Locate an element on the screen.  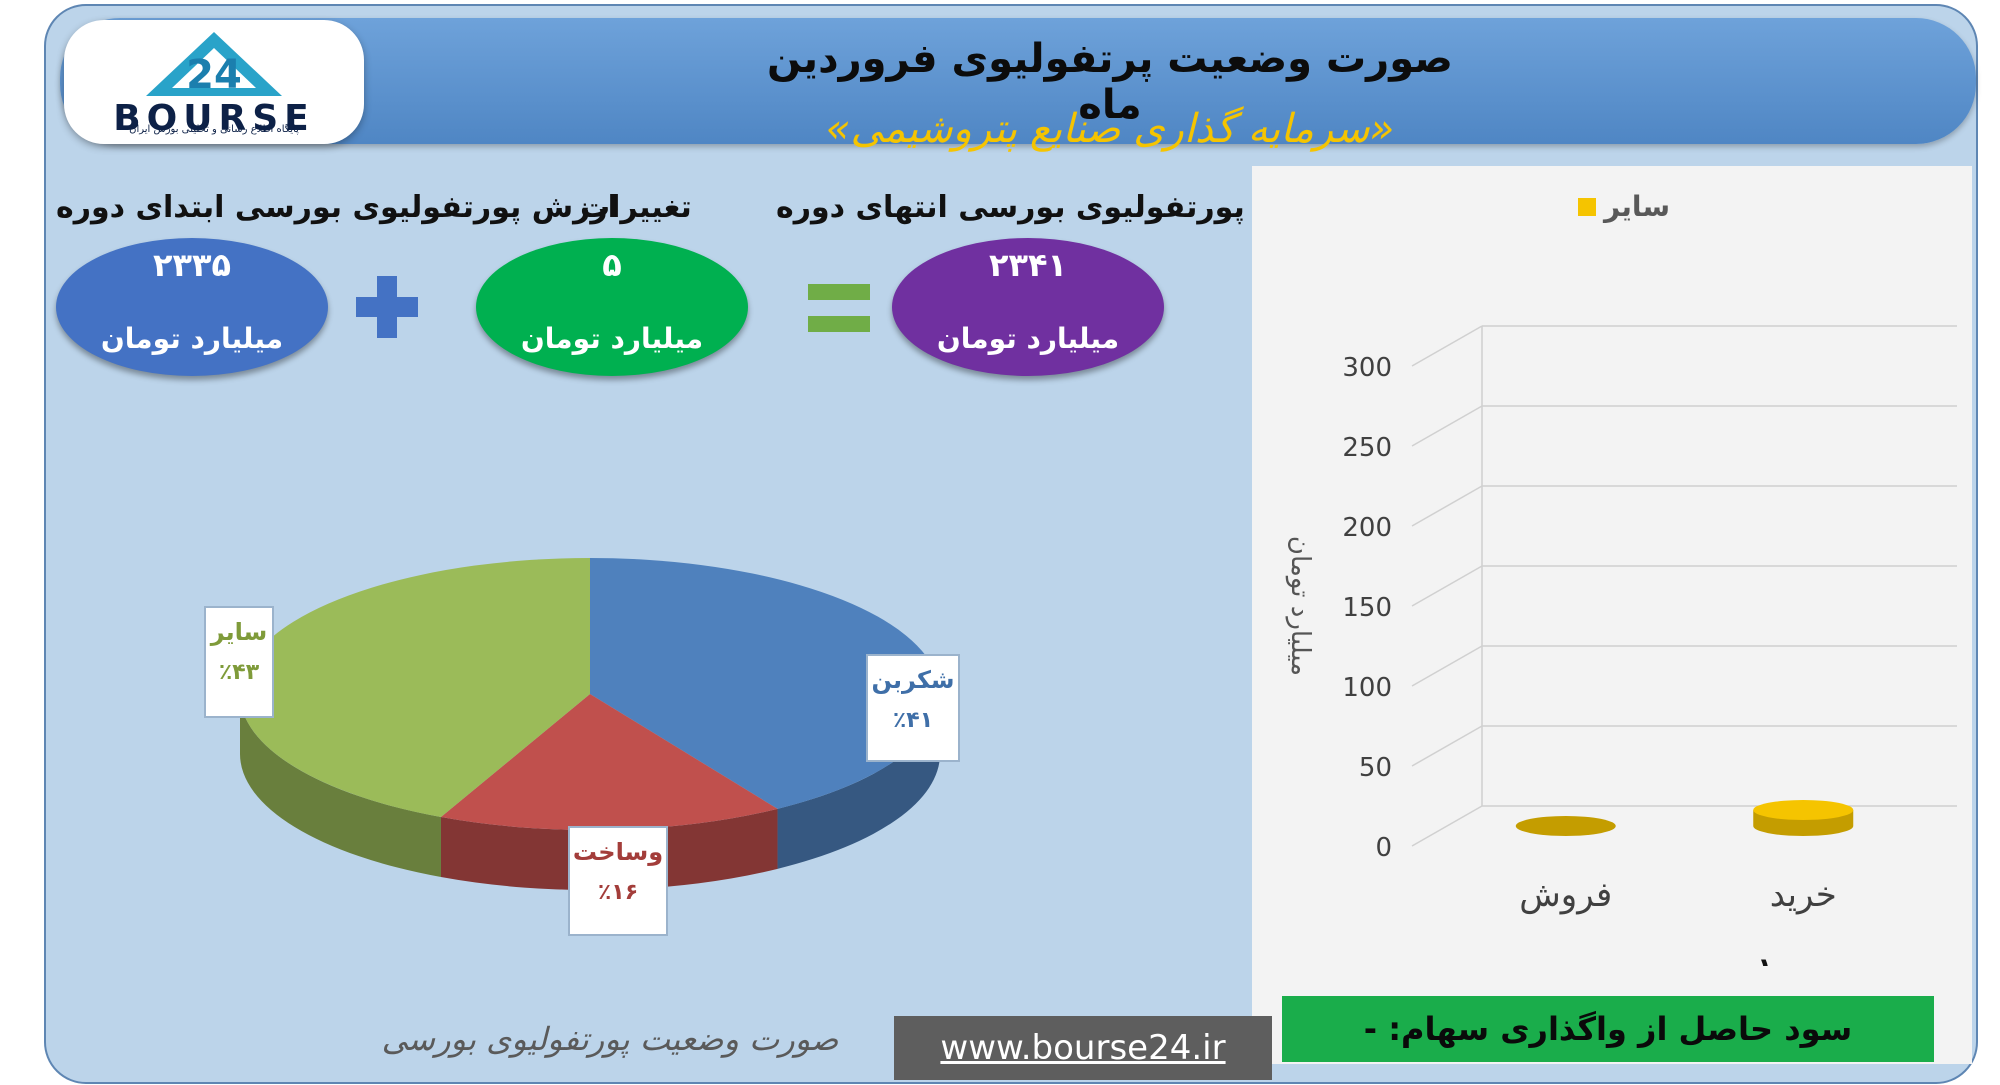
logo-tagline: پایگاه اطلاع رسانی و تحلیلی بورس ایران is located at coordinates (214, 129).